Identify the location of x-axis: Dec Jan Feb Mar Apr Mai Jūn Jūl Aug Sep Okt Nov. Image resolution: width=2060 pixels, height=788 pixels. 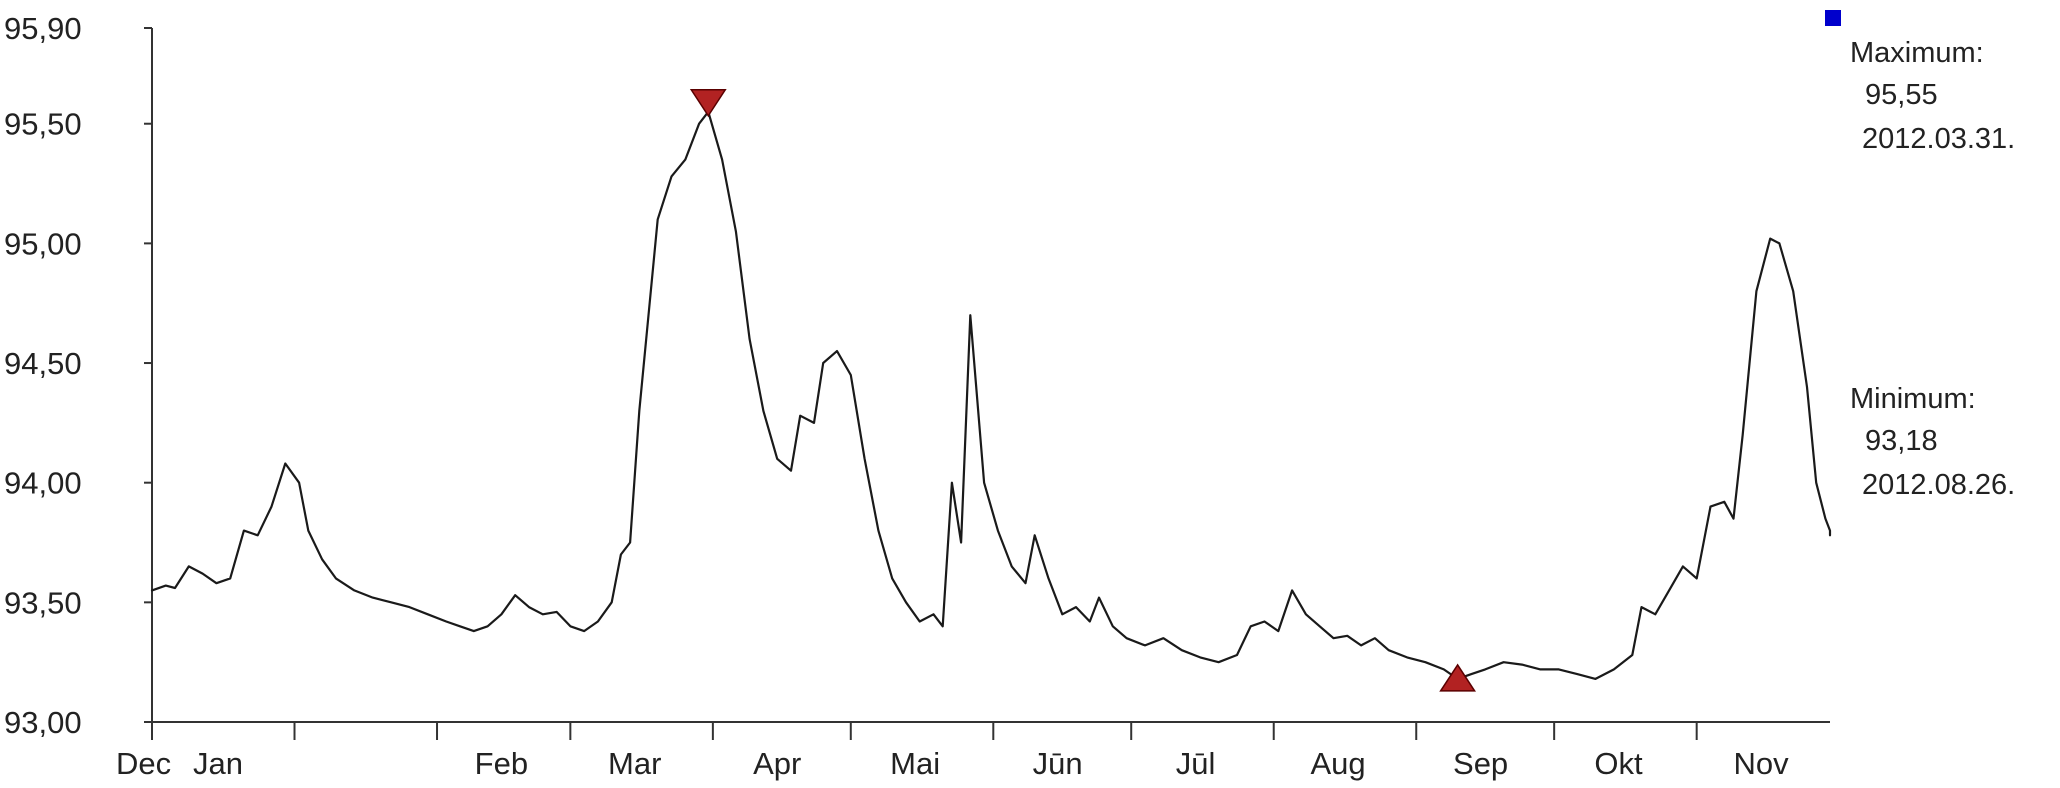
(973, 751).